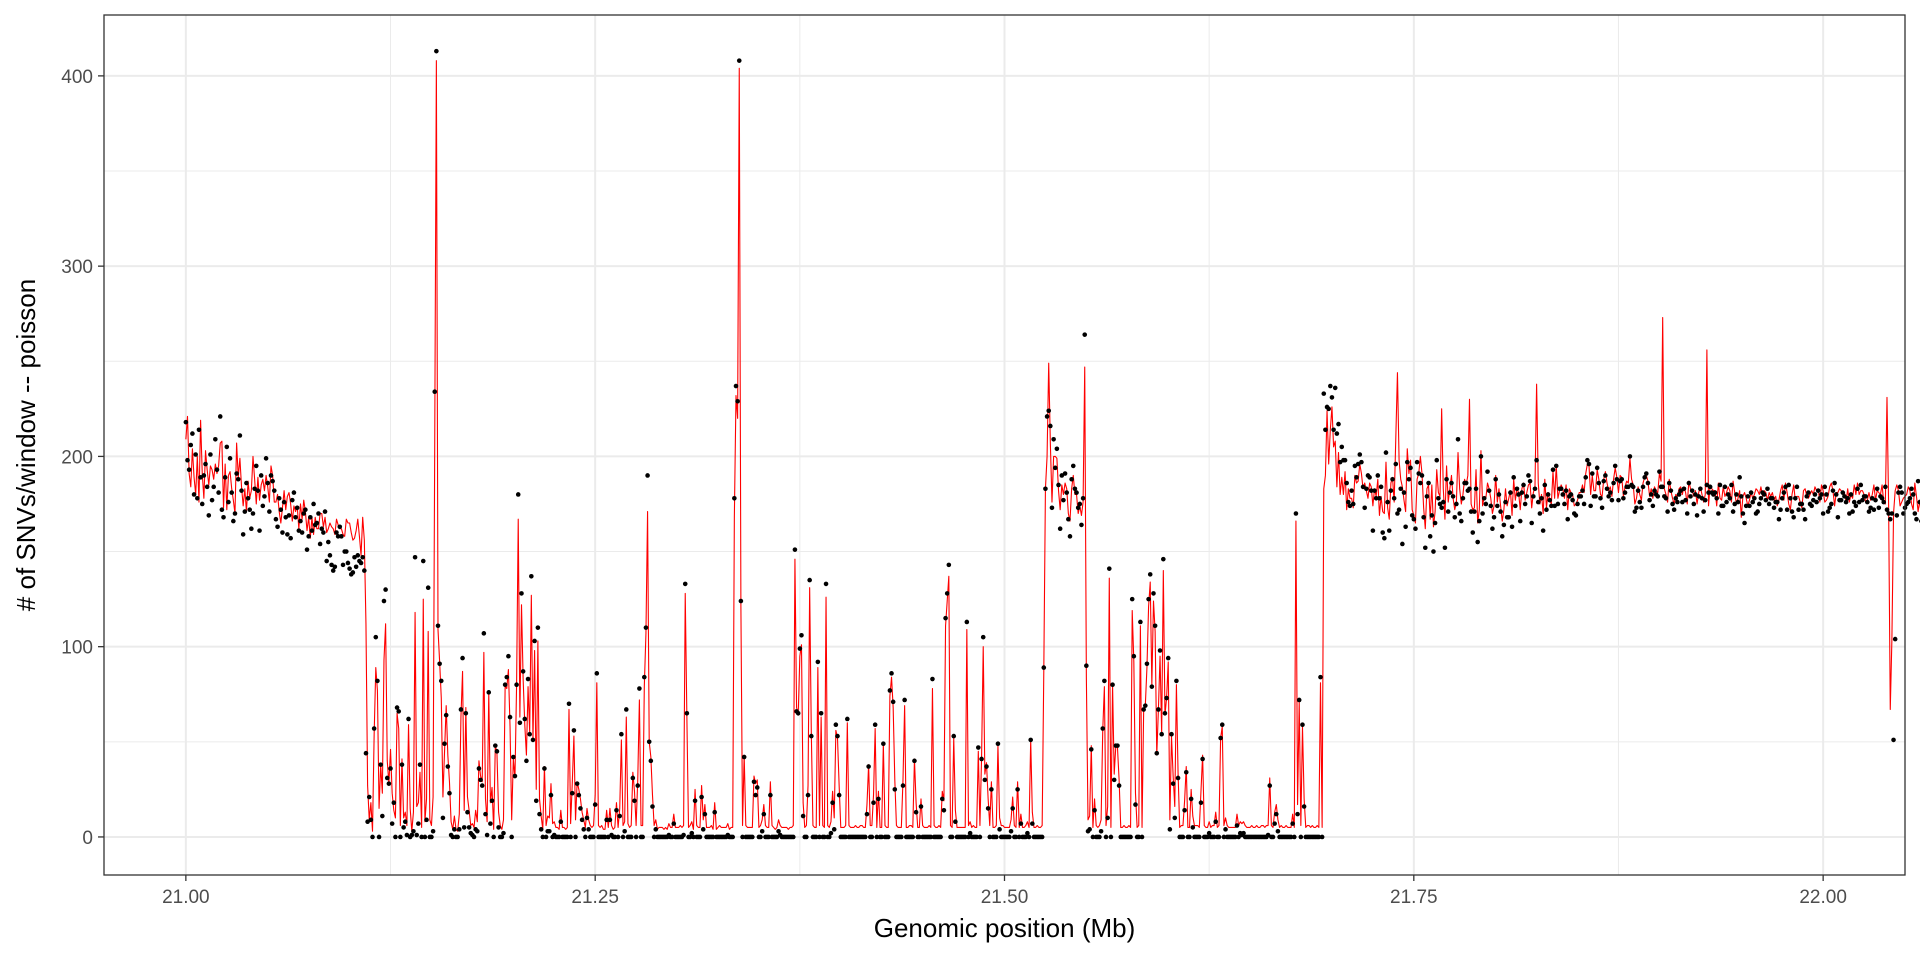 The width and height of the screenshot is (1920, 960). I want to click on x-tick-label: 21.00, so click(186, 897).